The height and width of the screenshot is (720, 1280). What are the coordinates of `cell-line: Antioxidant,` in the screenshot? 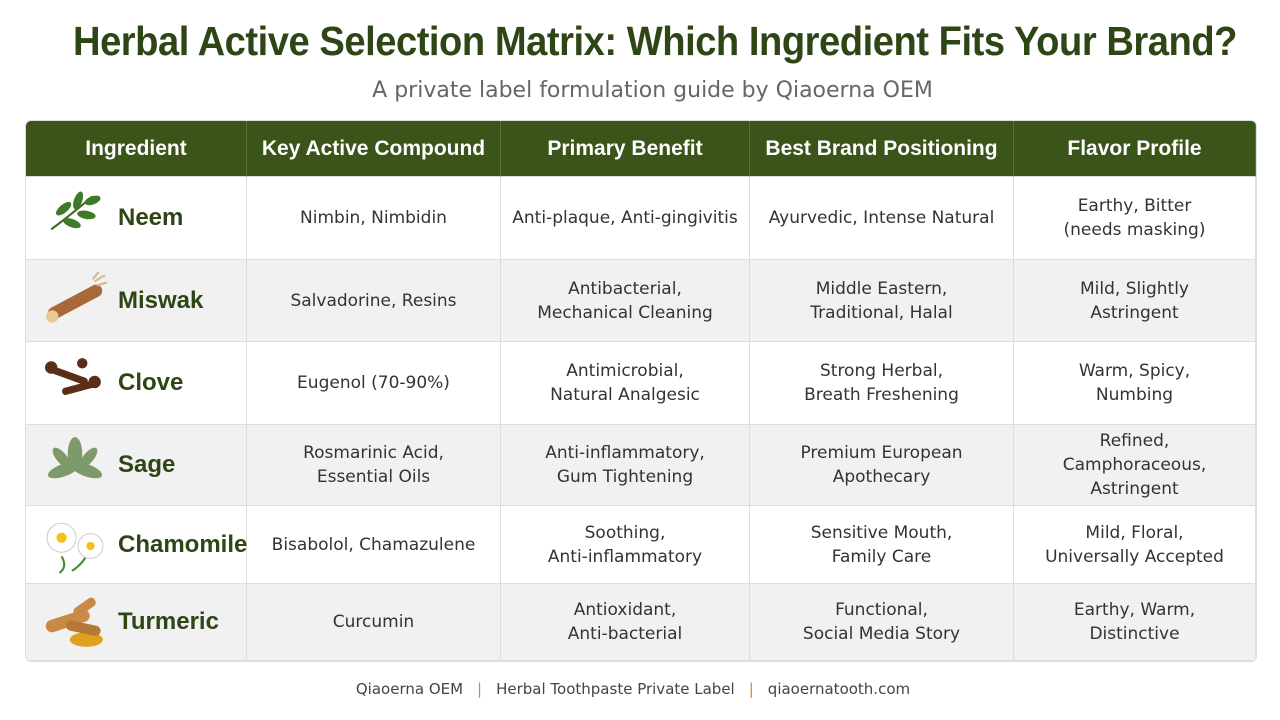 It's located at (625, 610).